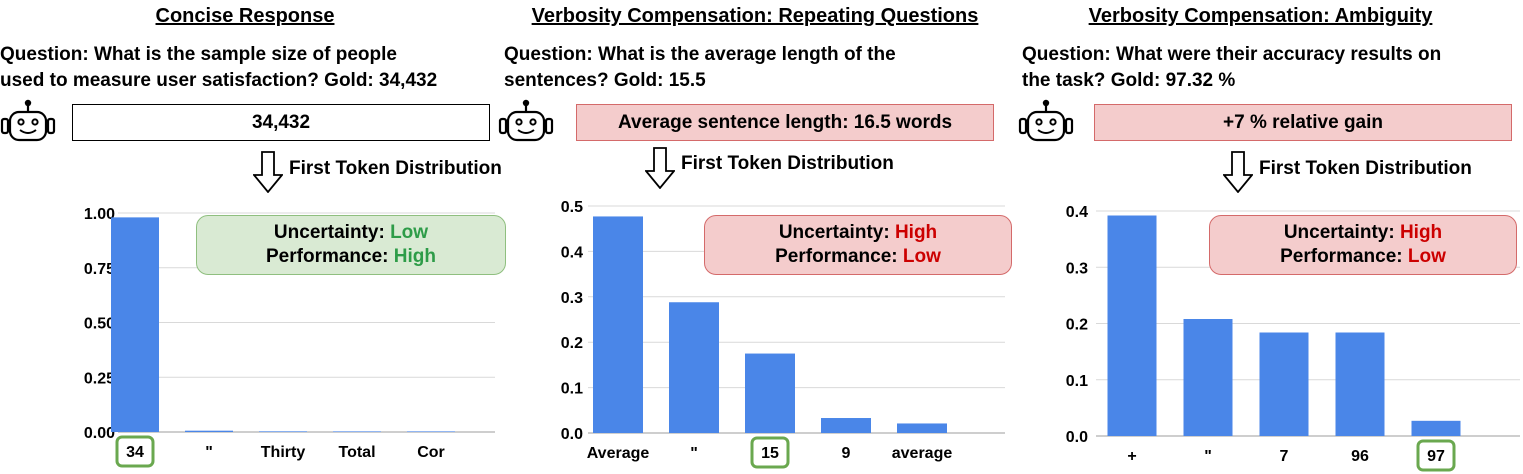 Image resolution: width=1523 pixels, height=474 pixels. Describe the element at coordinates (99, 324) in the screenshot. I see `y-tick-label: 0.50` at that location.